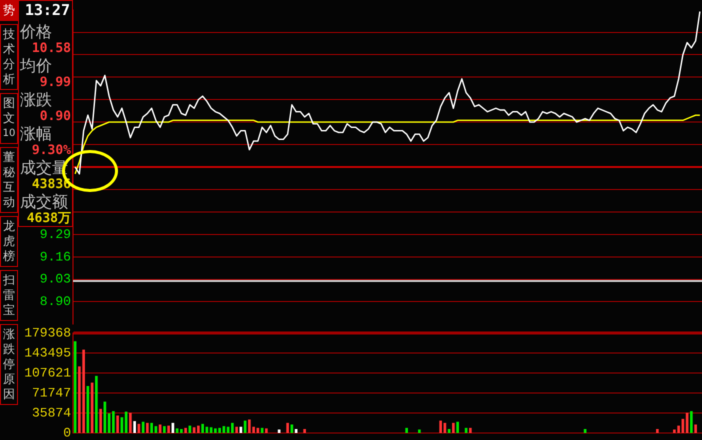 This screenshot has height=440, width=702. I want to click on text: 9.30%, so click(51, 151).